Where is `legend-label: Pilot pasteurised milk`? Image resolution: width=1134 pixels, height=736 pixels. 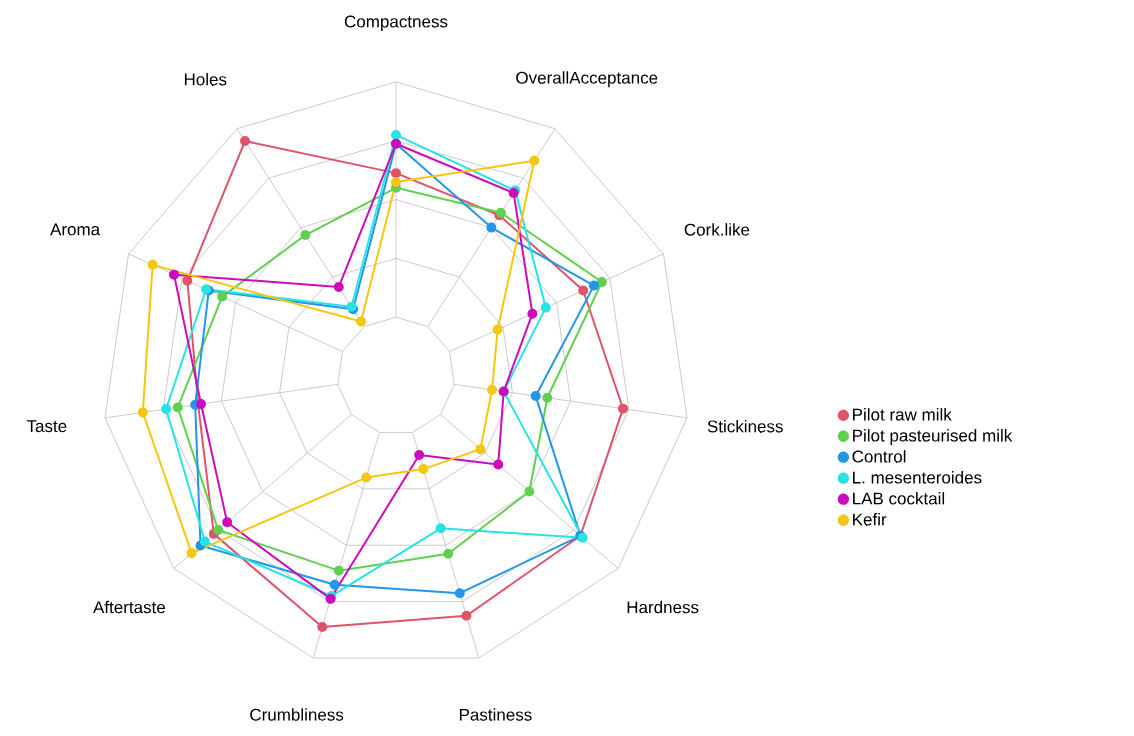 legend-label: Pilot pasteurised milk is located at coordinates (933, 437).